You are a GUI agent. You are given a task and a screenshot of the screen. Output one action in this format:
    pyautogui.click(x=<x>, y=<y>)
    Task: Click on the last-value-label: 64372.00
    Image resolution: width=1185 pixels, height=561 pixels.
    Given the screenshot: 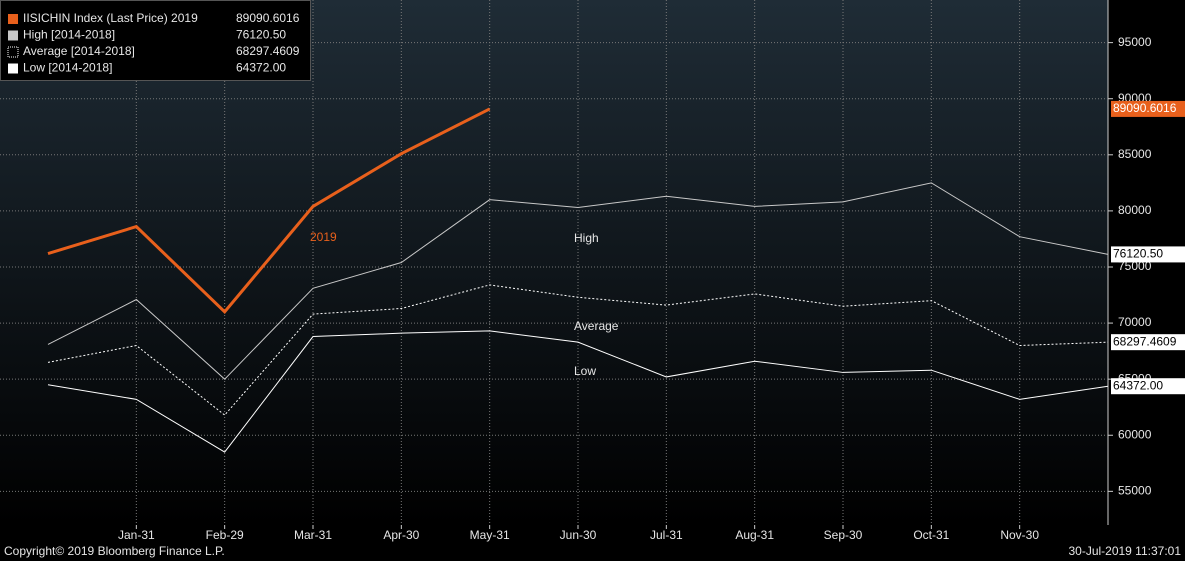 What is the action you would take?
    pyautogui.click(x=1138, y=385)
    